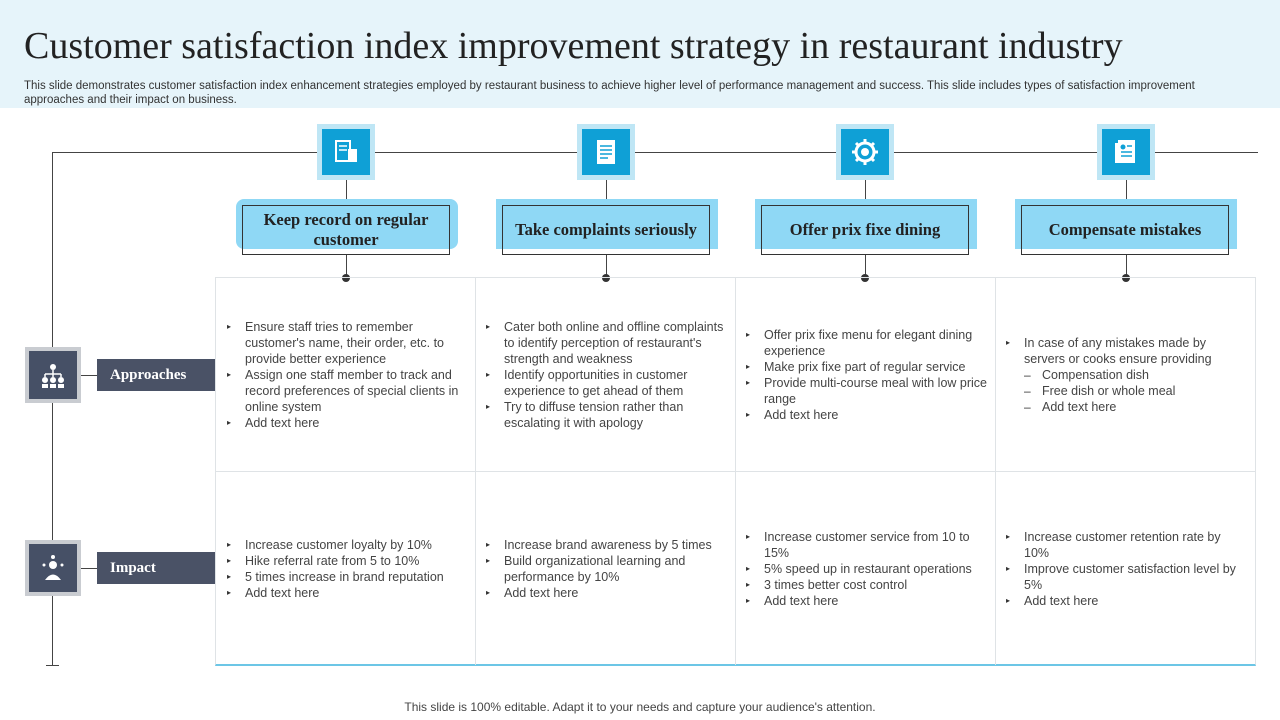 The width and height of the screenshot is (1280, 720). I want to click on list-item: 3 times better cost control, so click(866, 585).